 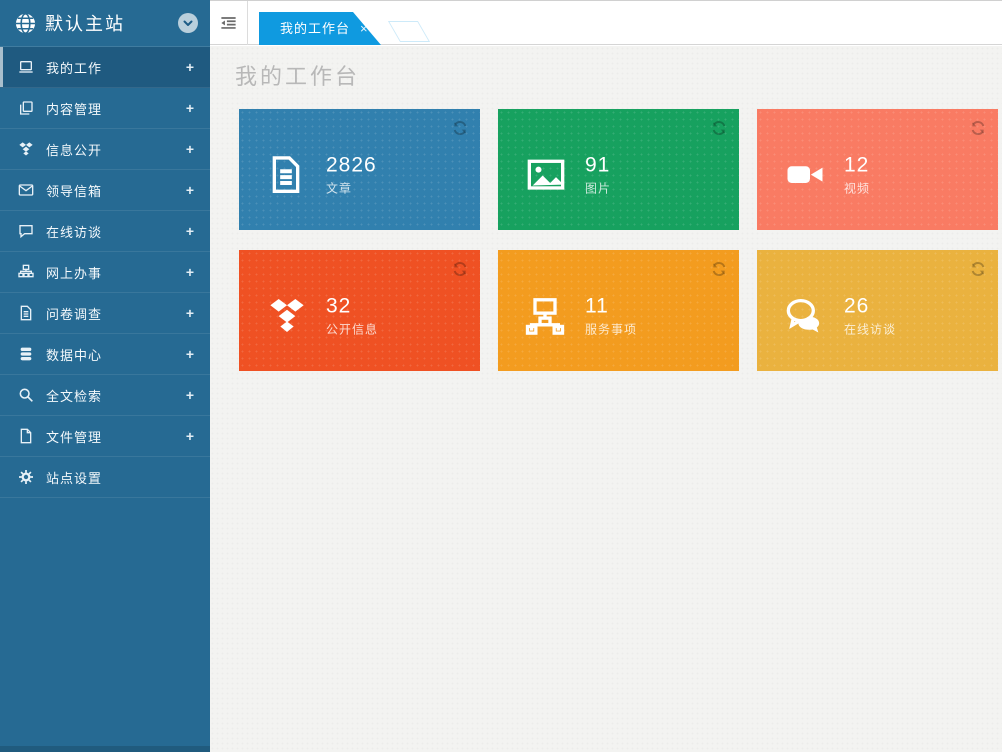 I want to click on sidebar-item-label: 全文检索, so click(x=74, y=396).